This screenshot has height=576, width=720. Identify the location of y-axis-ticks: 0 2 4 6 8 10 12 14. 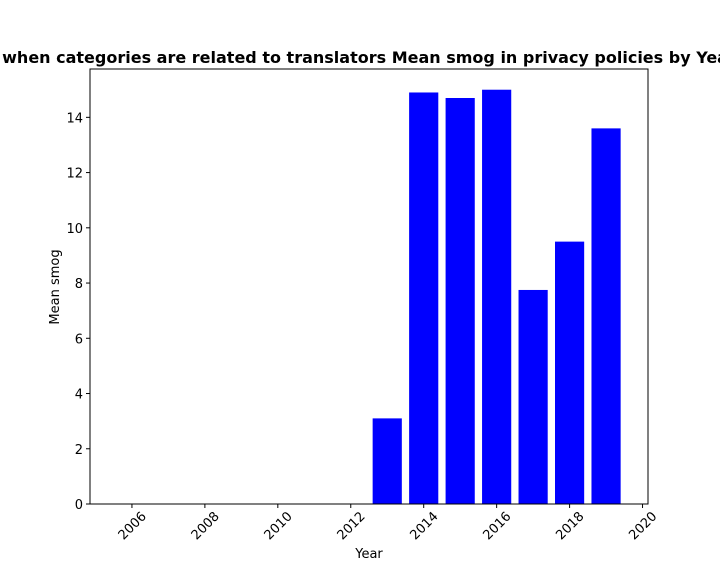
(78, 312).